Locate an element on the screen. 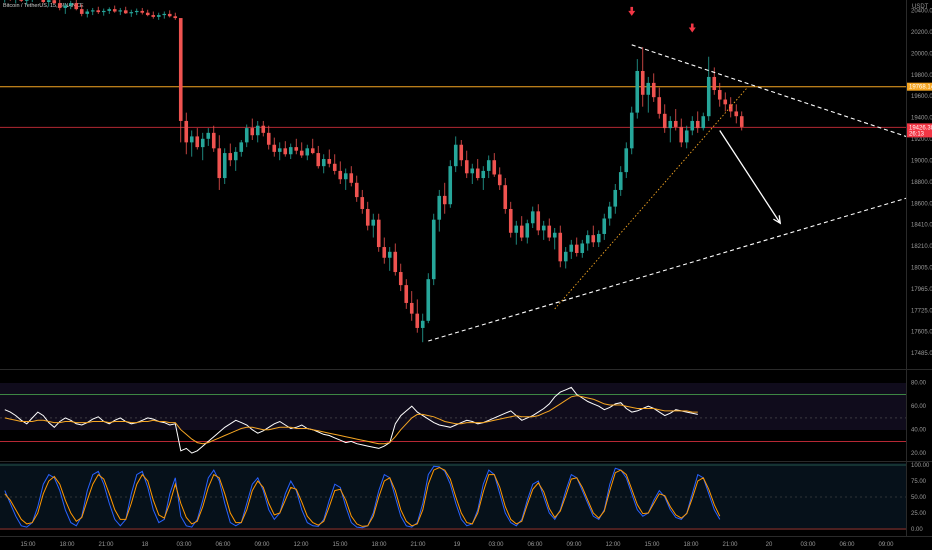  price-tick-label: 19600.00 is located at coordinates (921, 97).